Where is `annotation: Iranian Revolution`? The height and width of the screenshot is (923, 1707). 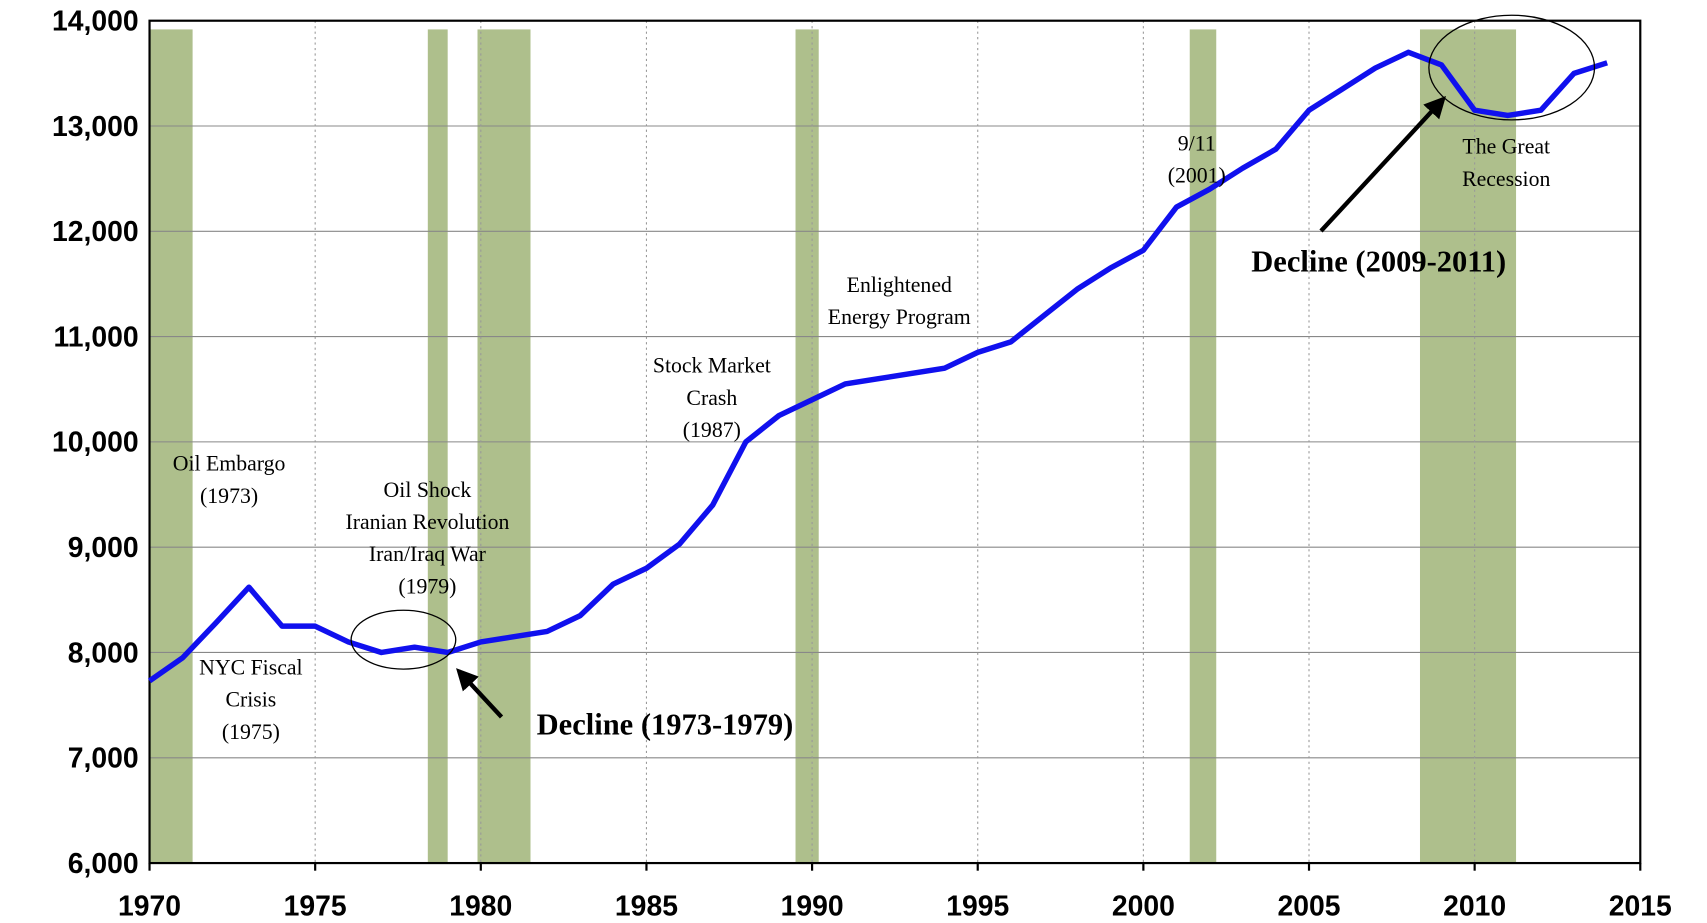
annotation: Iranian Revolution is located at coordinates (427, 522).